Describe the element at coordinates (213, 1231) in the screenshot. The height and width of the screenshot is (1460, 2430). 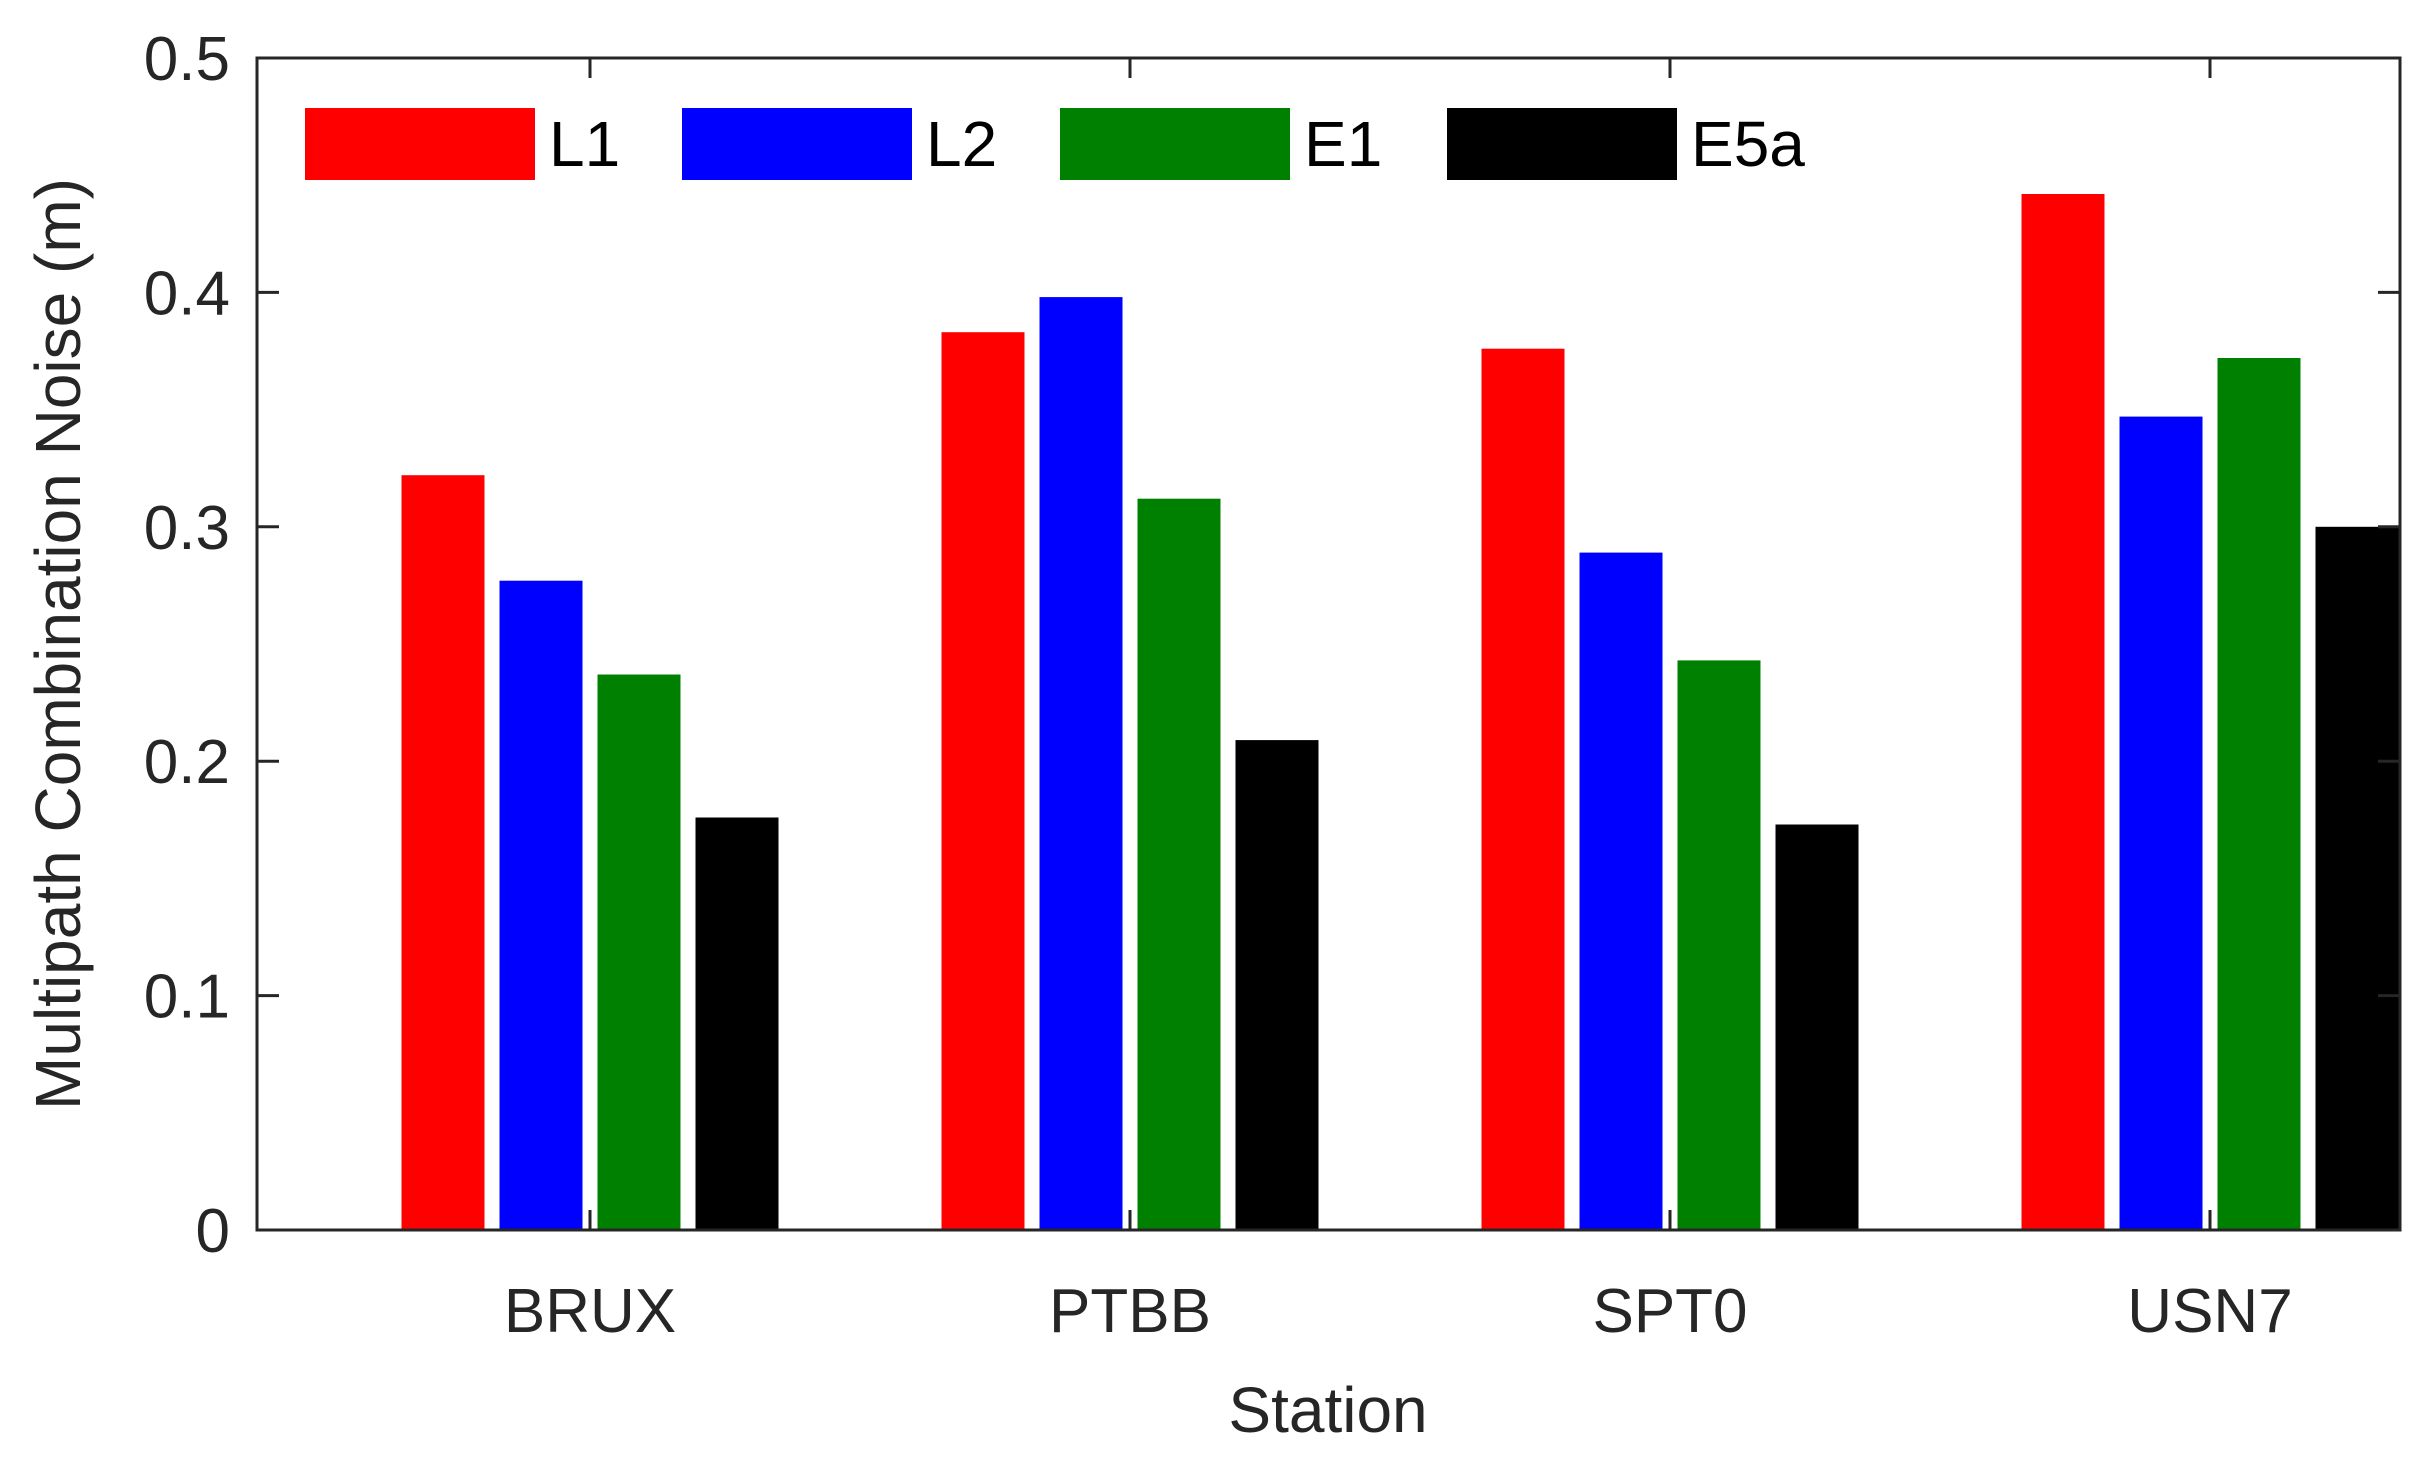
I see `y-tick-label: 0` at that location.